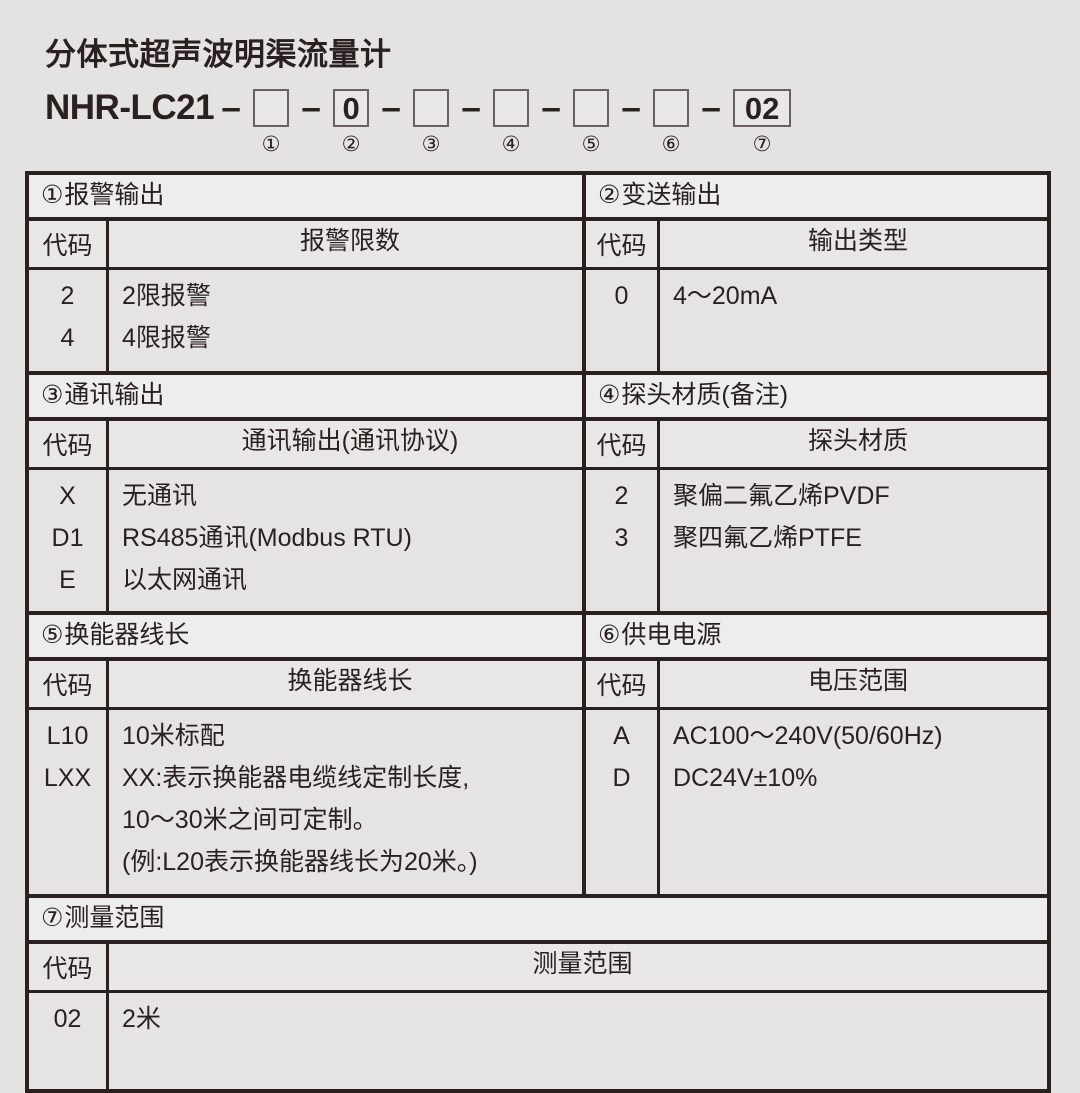  Describe the element at coordinates (160, 496) in the screenshot. I see `desc-value: 无通讯` at that location.